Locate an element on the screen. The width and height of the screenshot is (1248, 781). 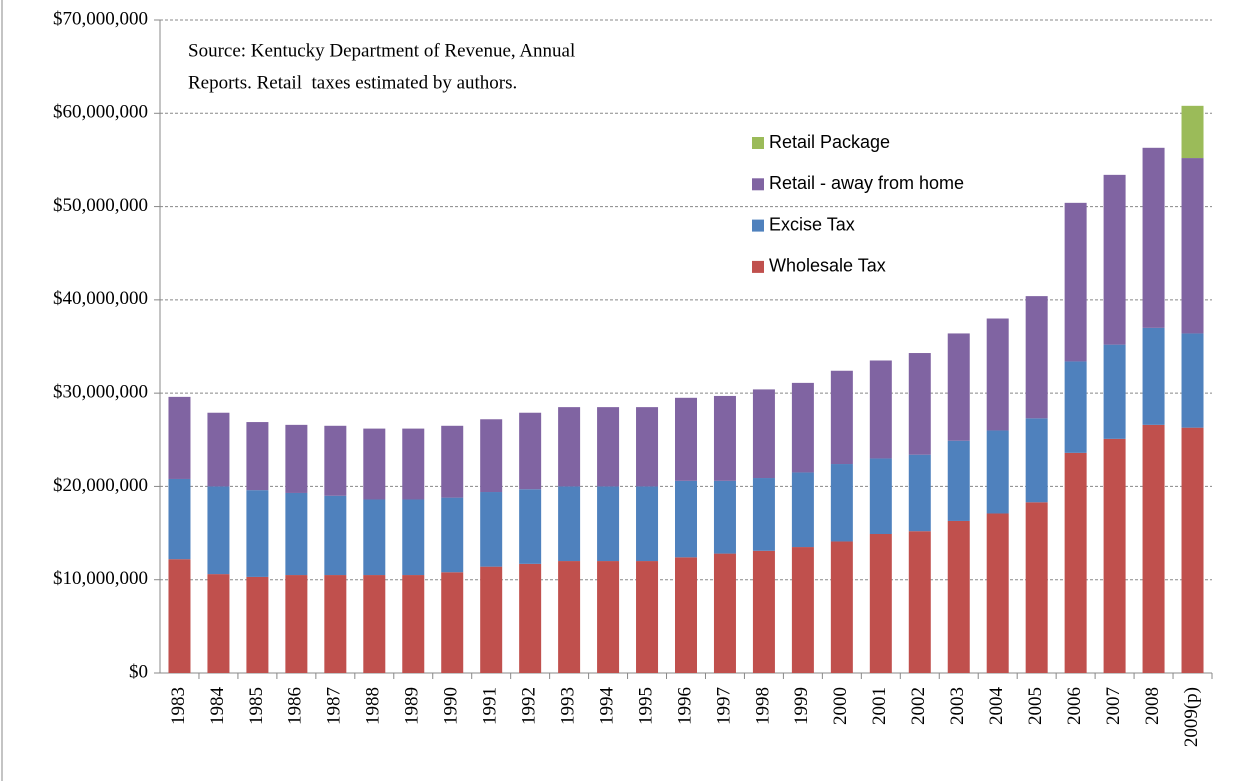
x-tick-label: 1994 is located at coordinates (606, 706).